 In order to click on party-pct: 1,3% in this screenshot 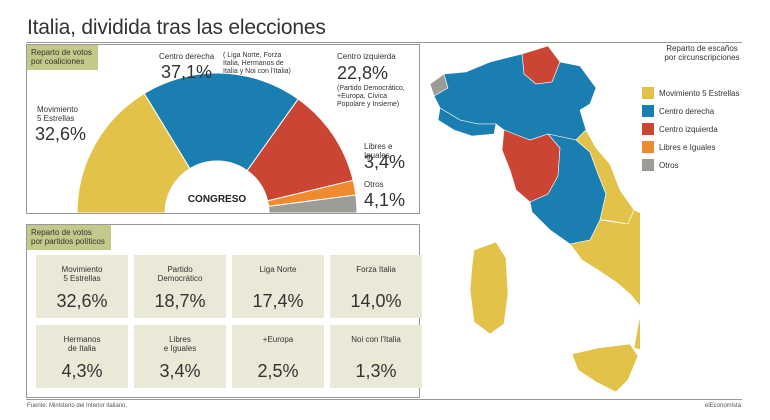, I will do `click(376, 371)`.